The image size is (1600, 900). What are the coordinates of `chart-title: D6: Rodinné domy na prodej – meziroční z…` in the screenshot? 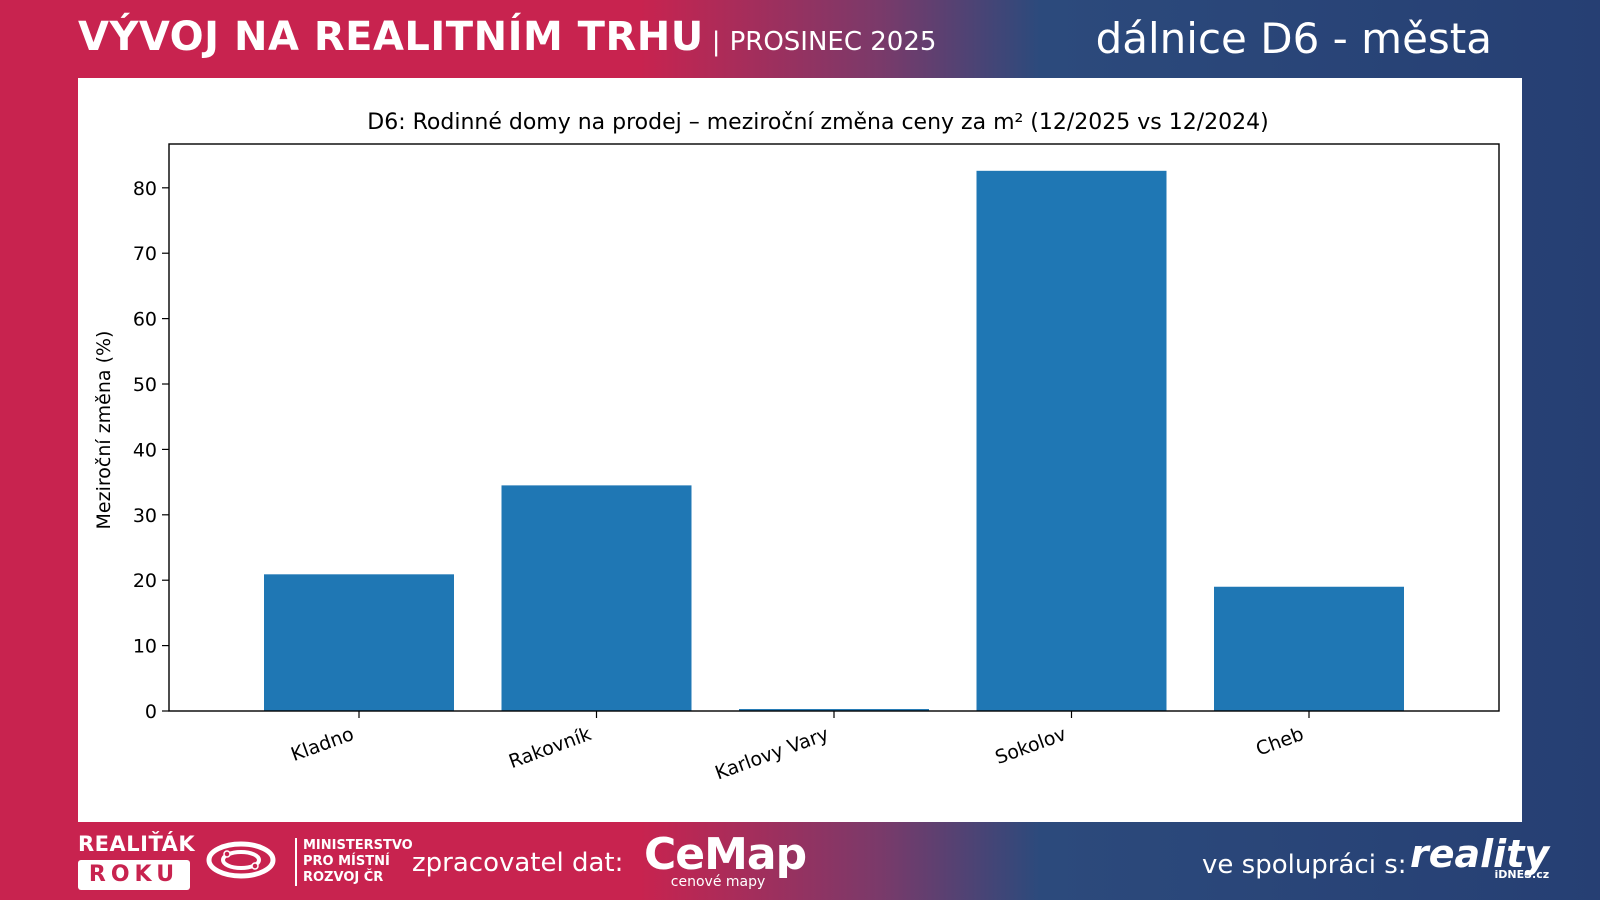 It's located at (817, 122).